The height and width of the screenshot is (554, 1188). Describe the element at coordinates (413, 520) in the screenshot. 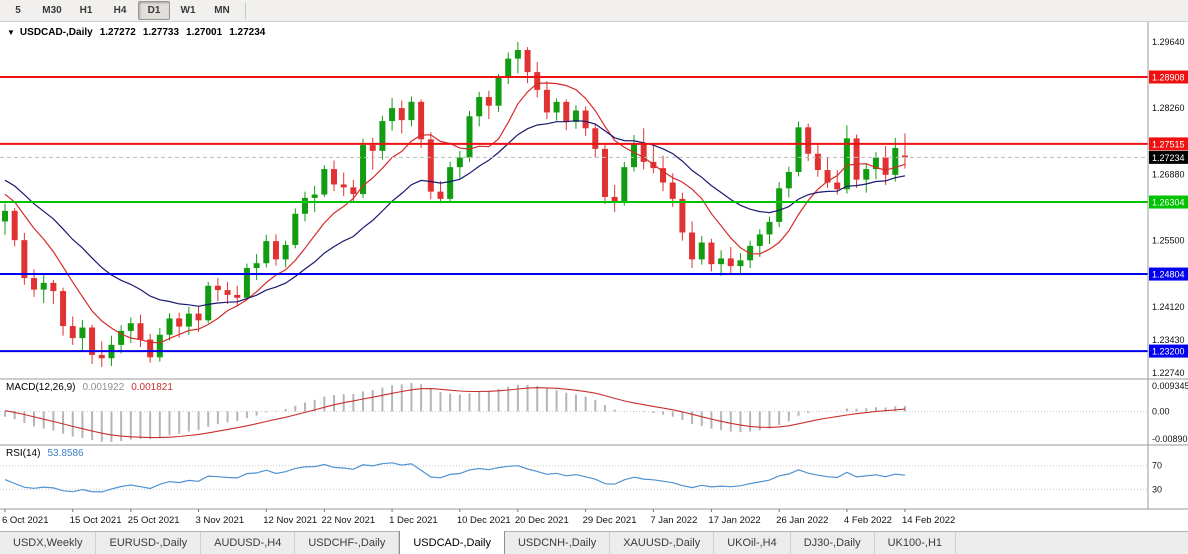

I see `time-axis-label: 1 Dec 2021` at that location.